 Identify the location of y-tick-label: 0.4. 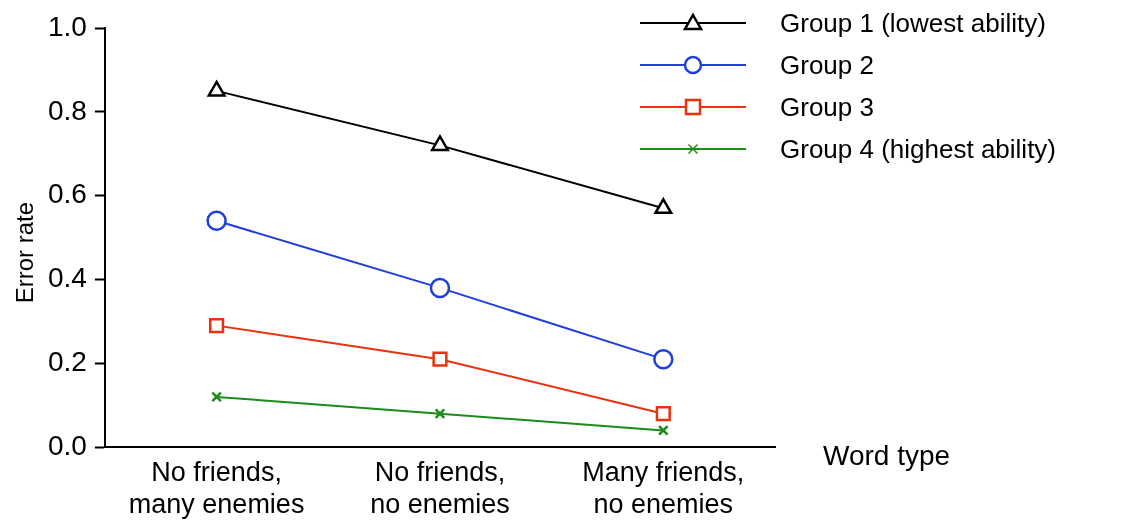
(67, 278).